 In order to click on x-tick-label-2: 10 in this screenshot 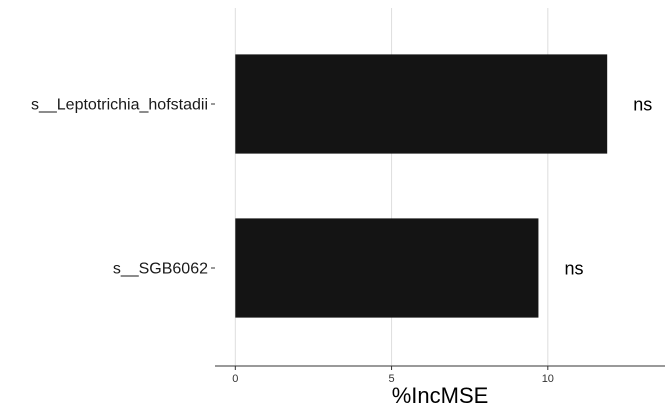, I will do `click(548, 379)`.